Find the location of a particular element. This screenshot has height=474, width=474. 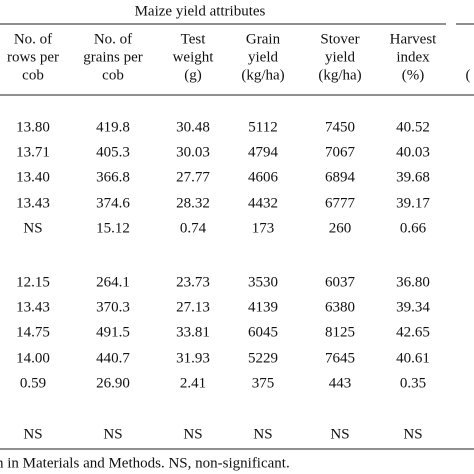

cell: 13.80 is located at coordinates (33, 127).